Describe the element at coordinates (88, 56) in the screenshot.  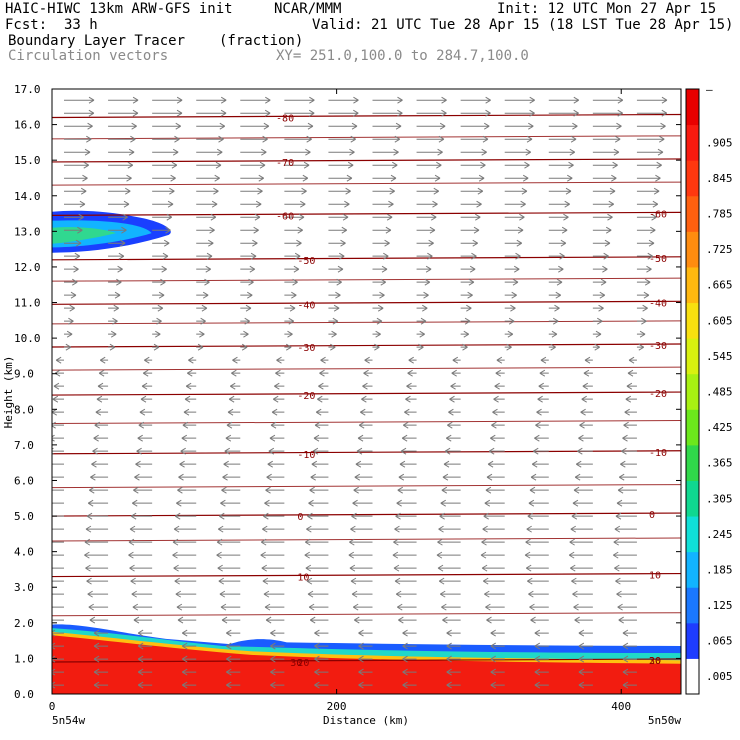
I see `header-vectors: Circulation vectors` at that location.